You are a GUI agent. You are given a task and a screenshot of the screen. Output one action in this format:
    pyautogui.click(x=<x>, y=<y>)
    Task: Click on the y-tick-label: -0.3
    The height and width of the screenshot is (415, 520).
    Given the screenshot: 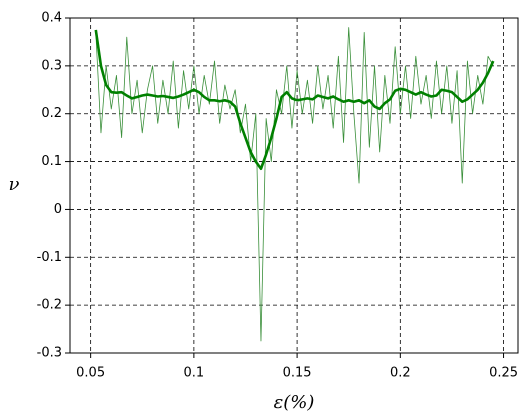 What is the action you would take?
    pyautogui.click(x=49, y=353)
    